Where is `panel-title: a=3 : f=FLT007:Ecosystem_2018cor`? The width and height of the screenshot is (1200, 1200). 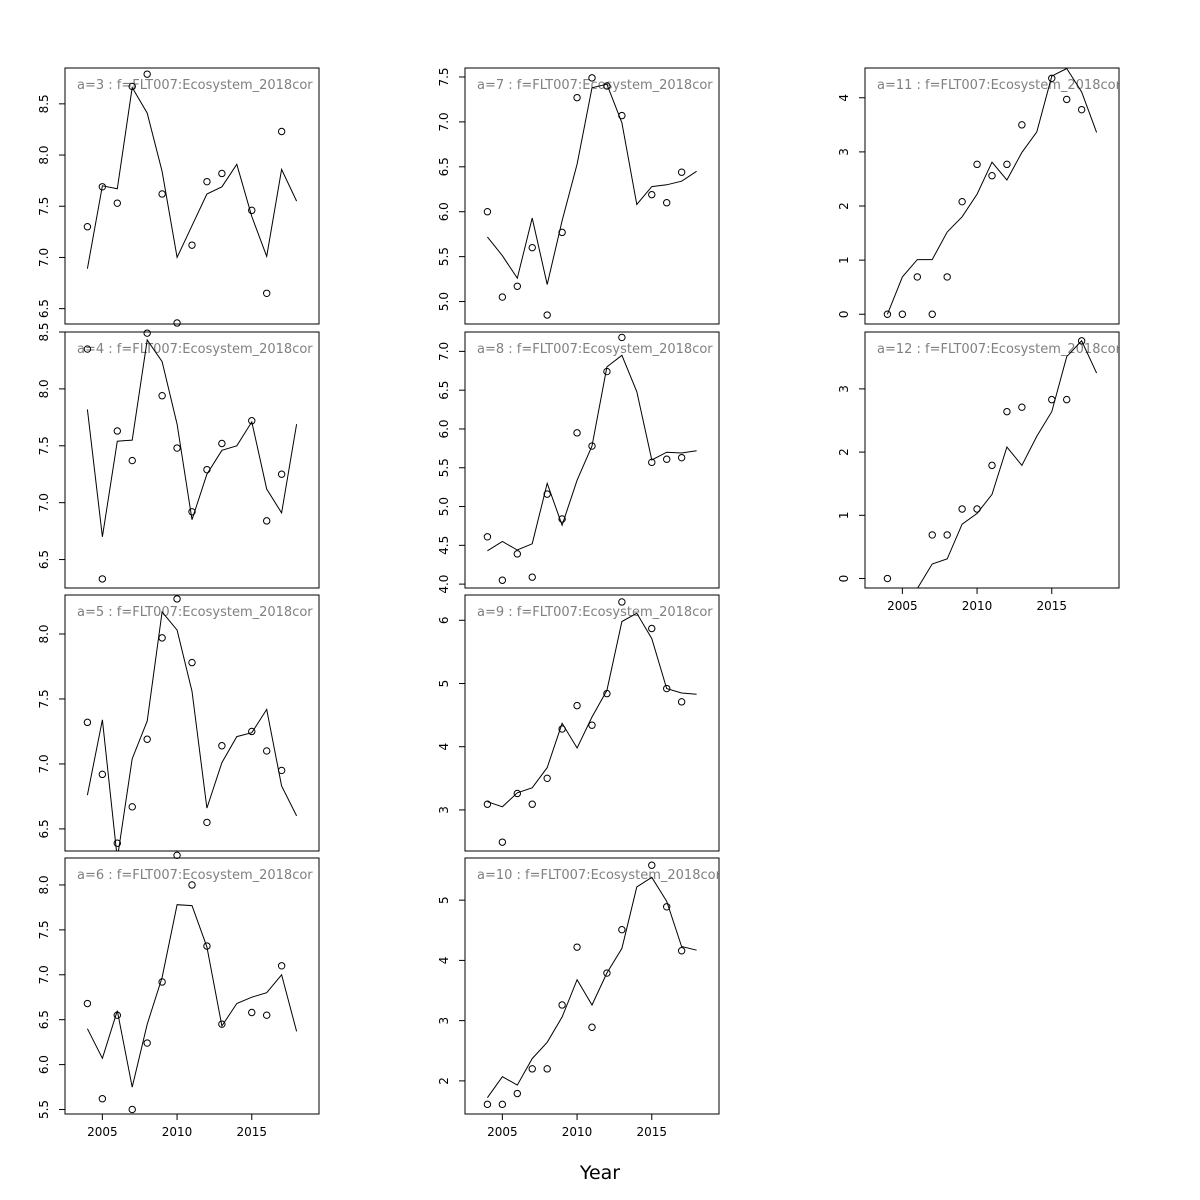 panel-title: a=3 : f=FLT007:Ecosystem_2018cor is located at coordinates (195, 85).